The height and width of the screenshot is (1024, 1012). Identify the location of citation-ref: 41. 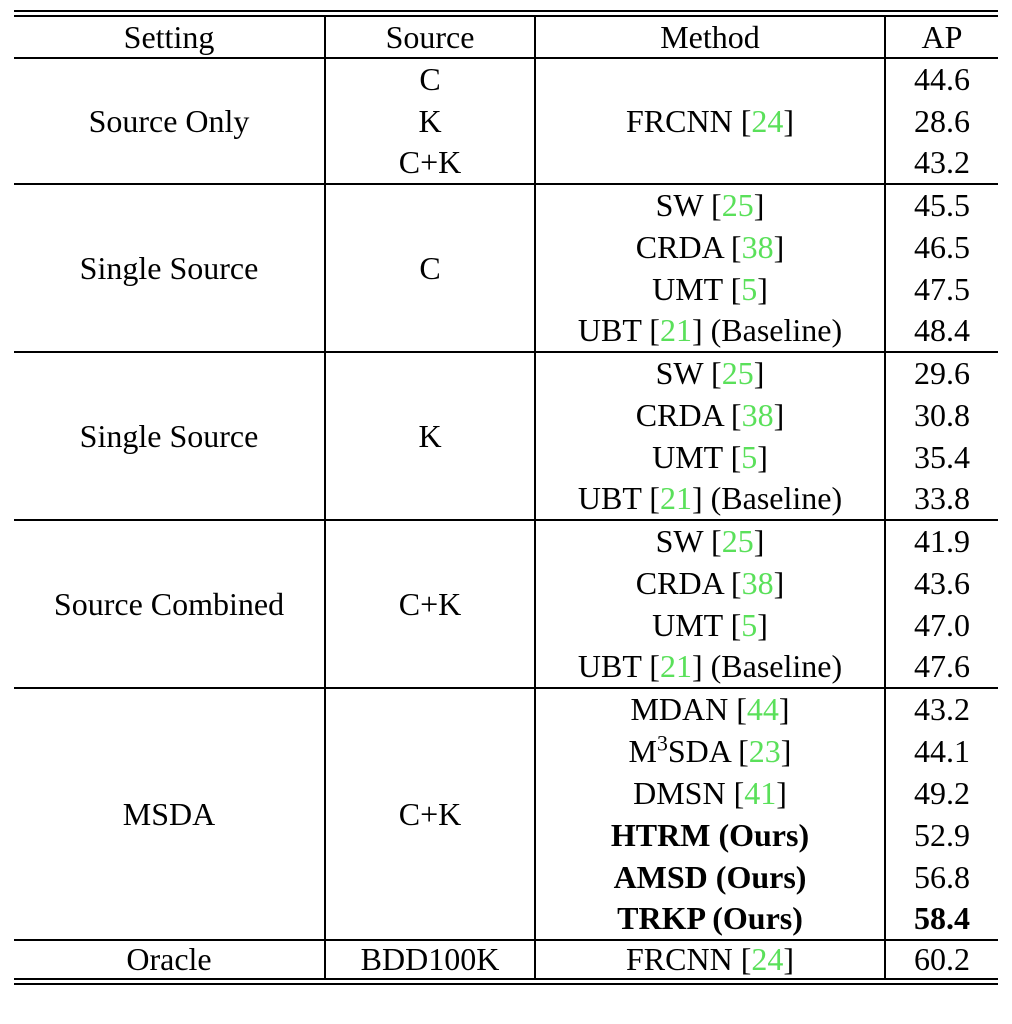
(760, 792).